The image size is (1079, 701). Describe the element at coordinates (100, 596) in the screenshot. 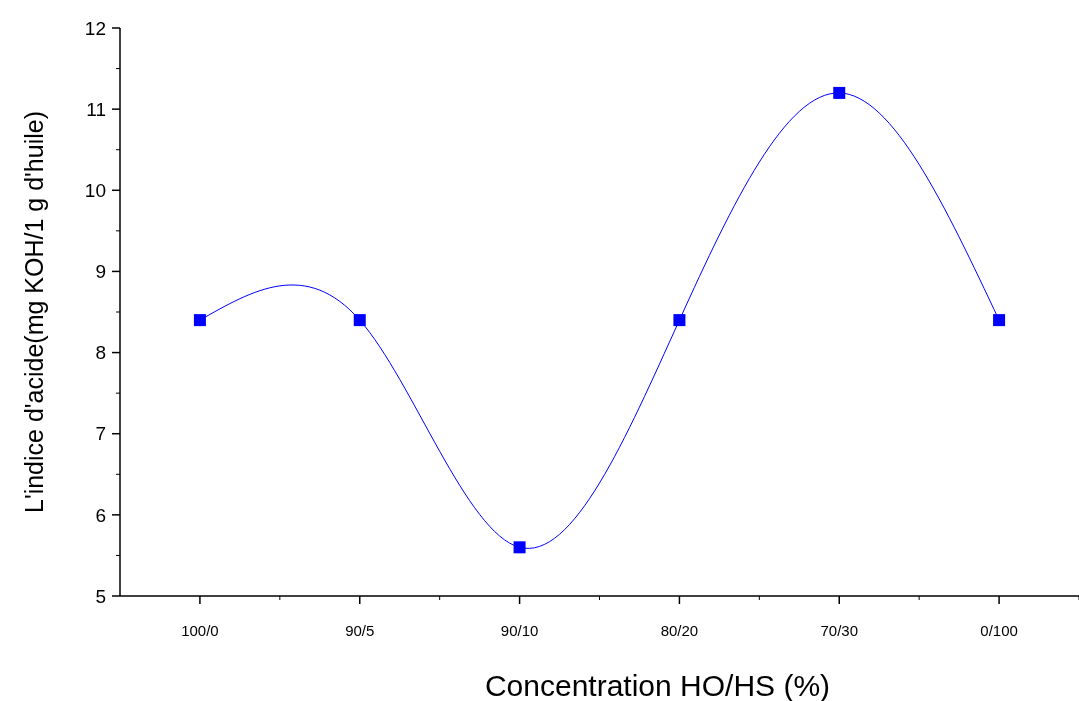

I see `y-tick-label: 5` at that location.